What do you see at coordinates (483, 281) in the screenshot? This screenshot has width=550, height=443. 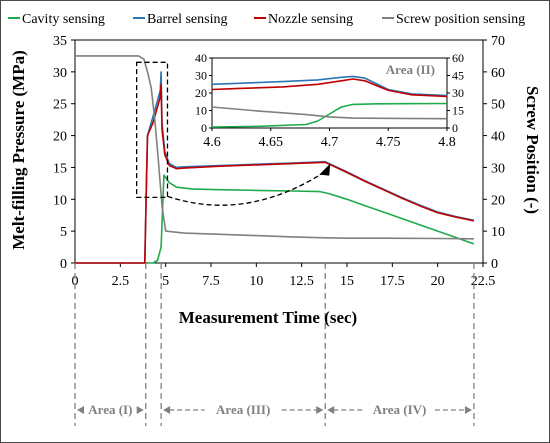 I see `x-tick-label: 22.5` at bounding box center [483, 281].